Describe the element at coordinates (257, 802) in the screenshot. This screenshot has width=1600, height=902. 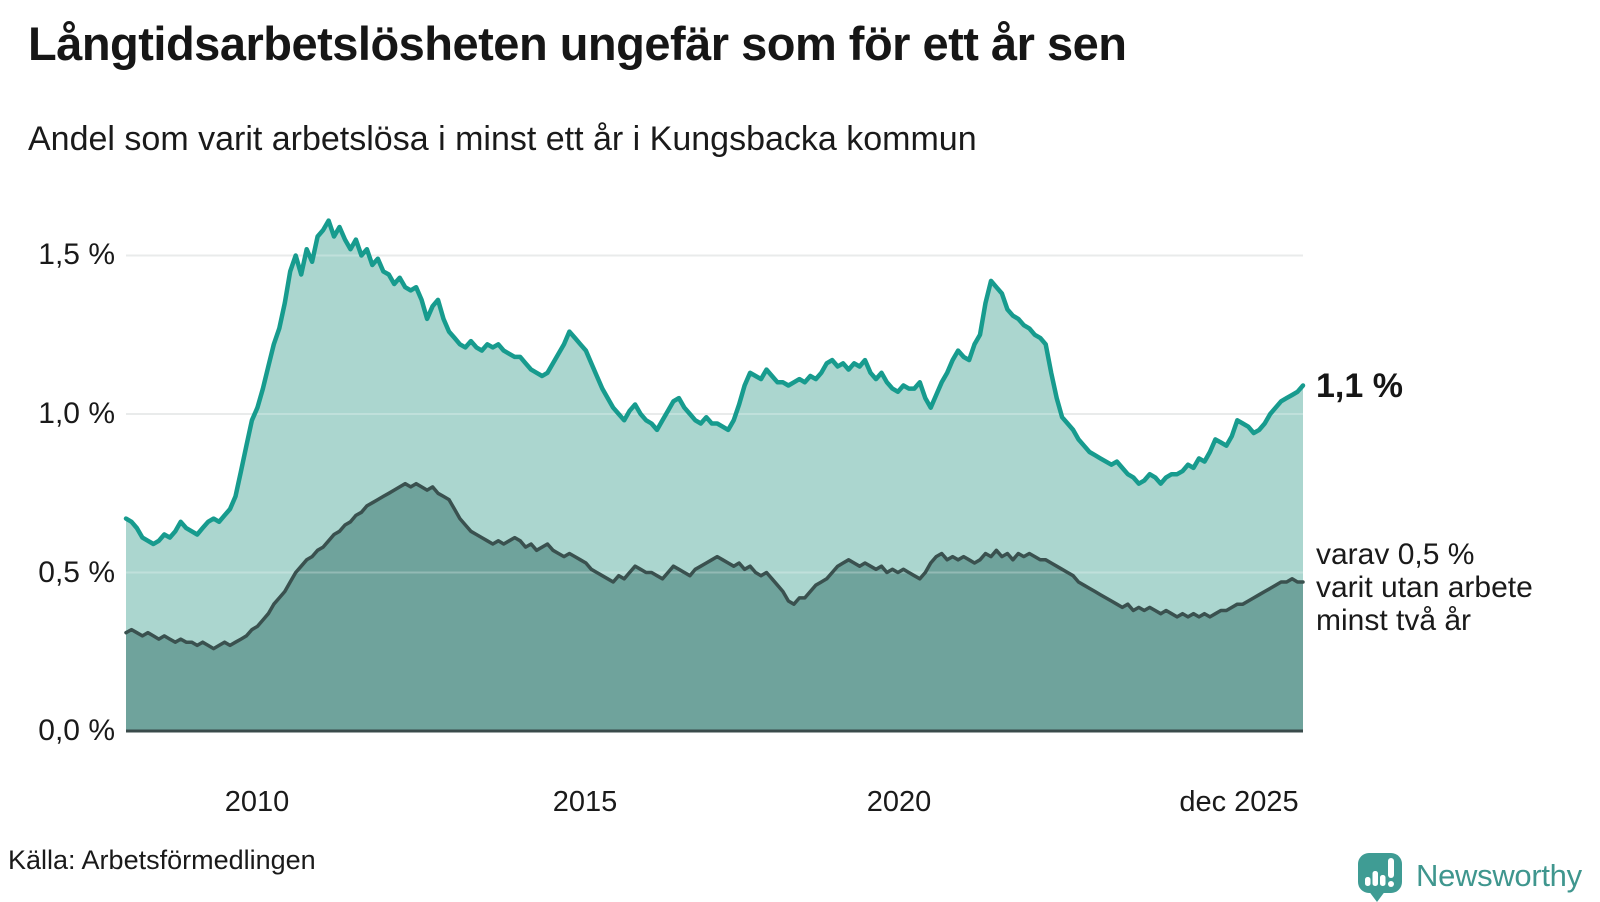
I see `x-axis-tick-label: 2010` at that location.